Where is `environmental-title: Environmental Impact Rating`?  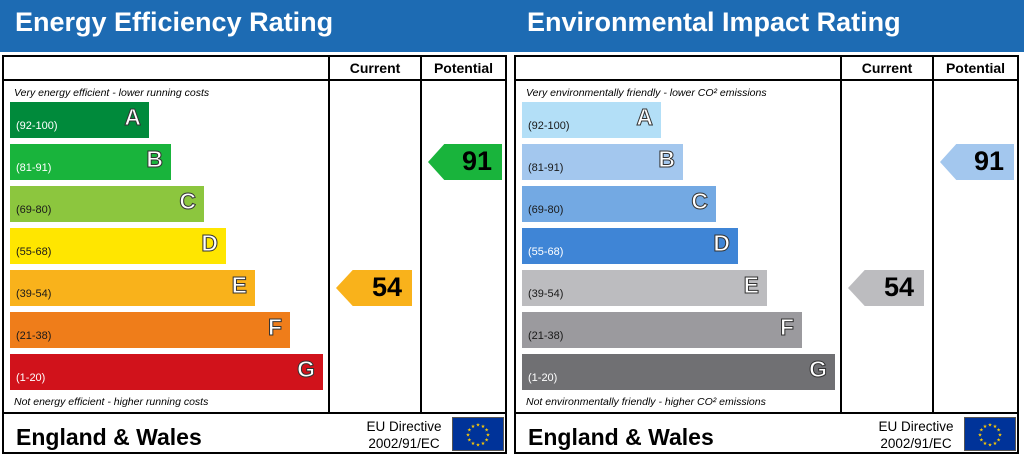 environmental-title: Environmental Impact Rating is located at coordinates (714, 22).